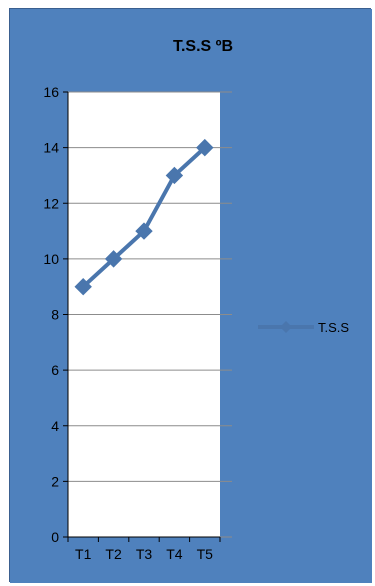  Describe the element at coordinates (203, 46) in the screenshot. I see `chart-title: T.S.S ºB` at that location.